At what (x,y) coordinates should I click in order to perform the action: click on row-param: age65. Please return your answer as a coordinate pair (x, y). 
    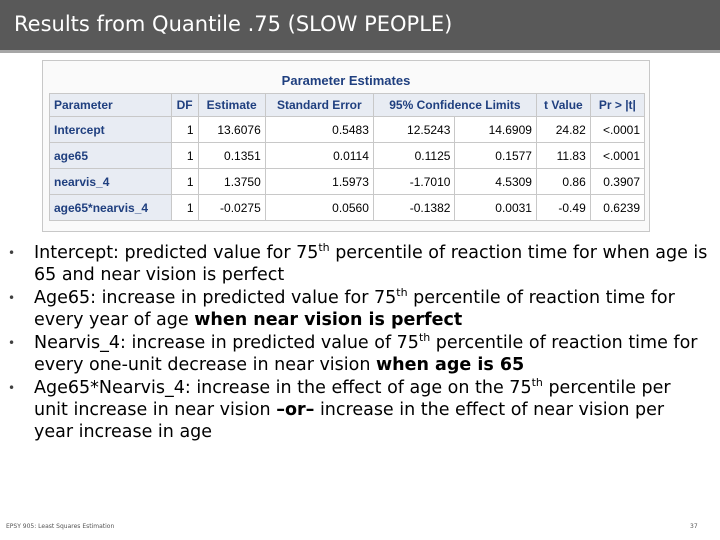
    Looking at the image, I should click on (110, 155).